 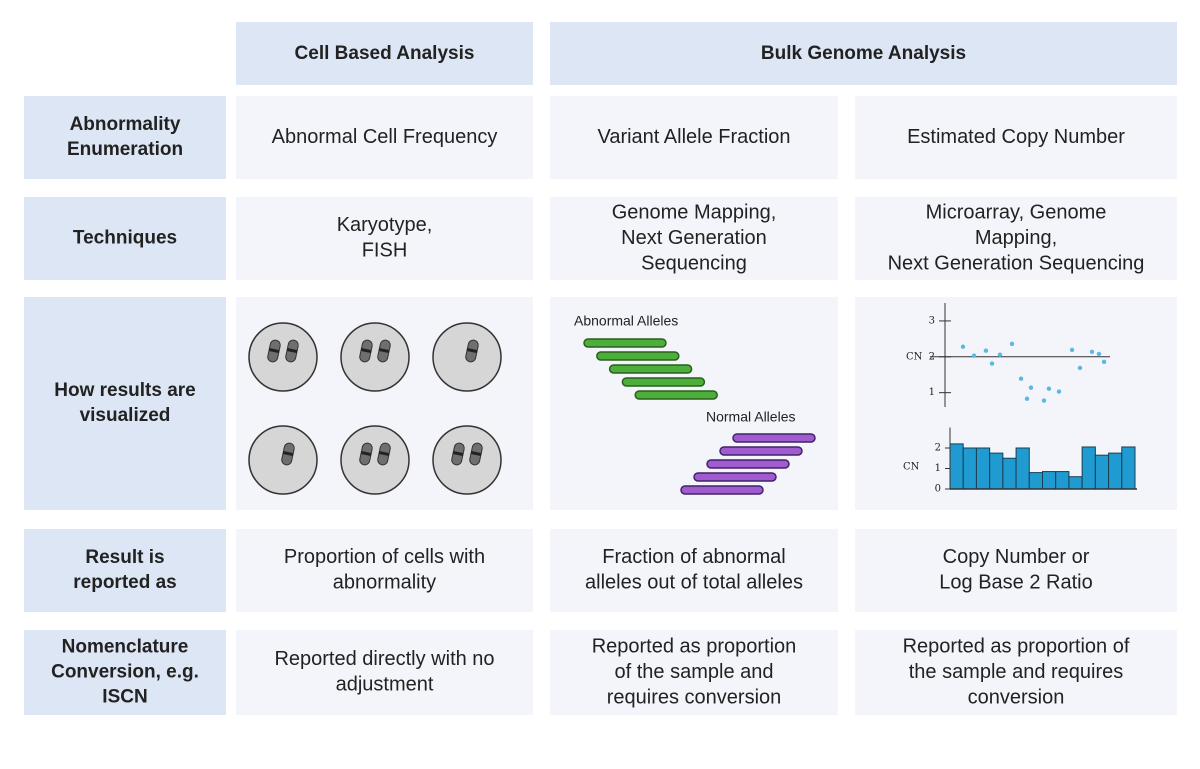 I want to click on cell-text: Reported as proportion, so click(x=694, y=646).